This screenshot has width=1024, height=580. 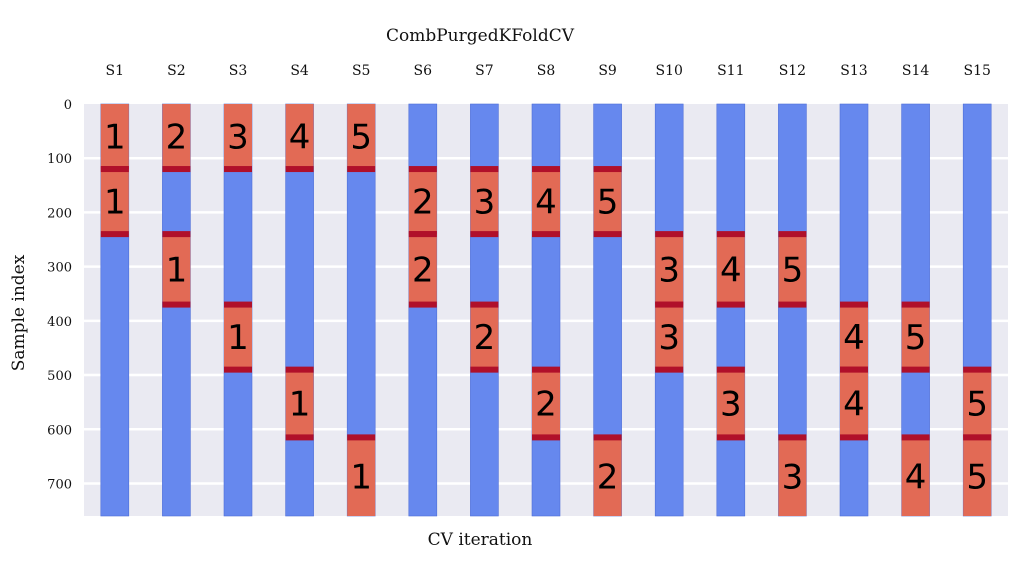 What do you see at coordinates (59, 268) in the screenshot?
I see `y-tick-label: 300` at bounding box center [59, 268].